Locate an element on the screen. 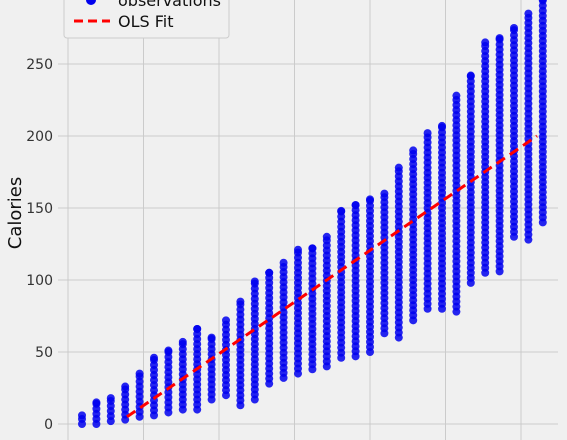 Image resolution: width=567 pixels, height=440 pixels. y-tick-label: 0 is located at coordinates (48, 425).